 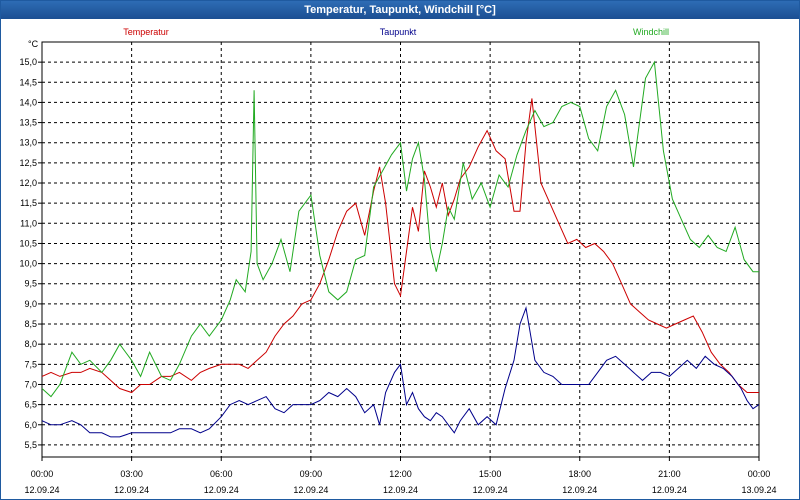 I want to click on y-tick-label: 10,0, so click(x=28, y=264).